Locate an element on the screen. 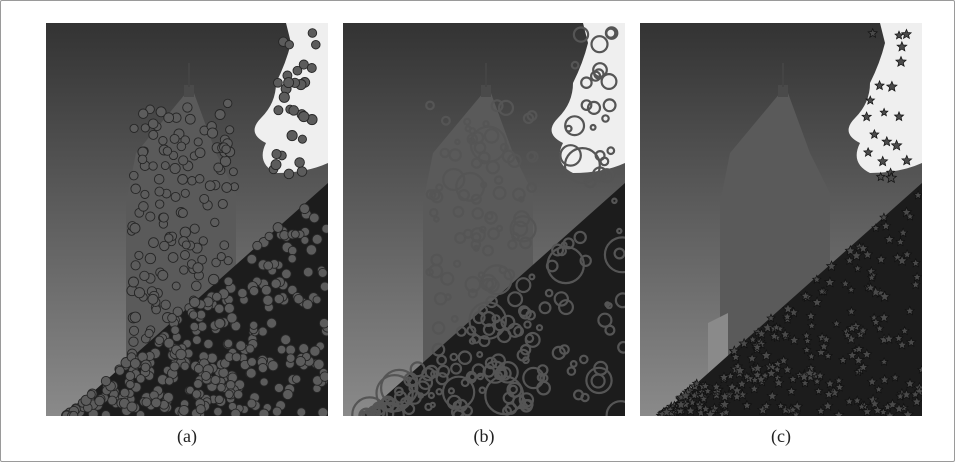  caption-b: (b) is located at coordinates (484, 436).